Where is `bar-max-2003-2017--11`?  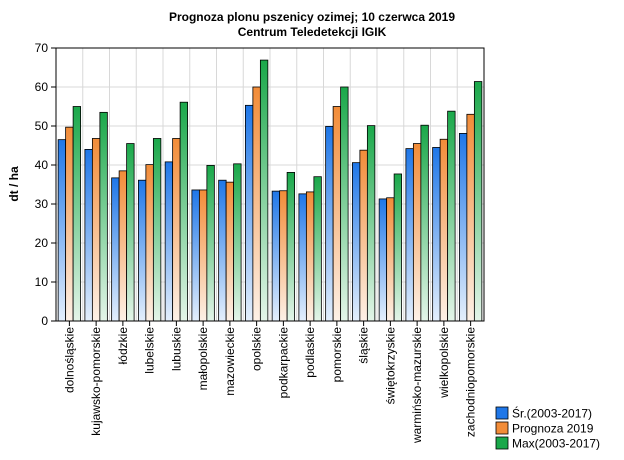 bar-max-2003-2017--11 is located at coordinates (371, 223).